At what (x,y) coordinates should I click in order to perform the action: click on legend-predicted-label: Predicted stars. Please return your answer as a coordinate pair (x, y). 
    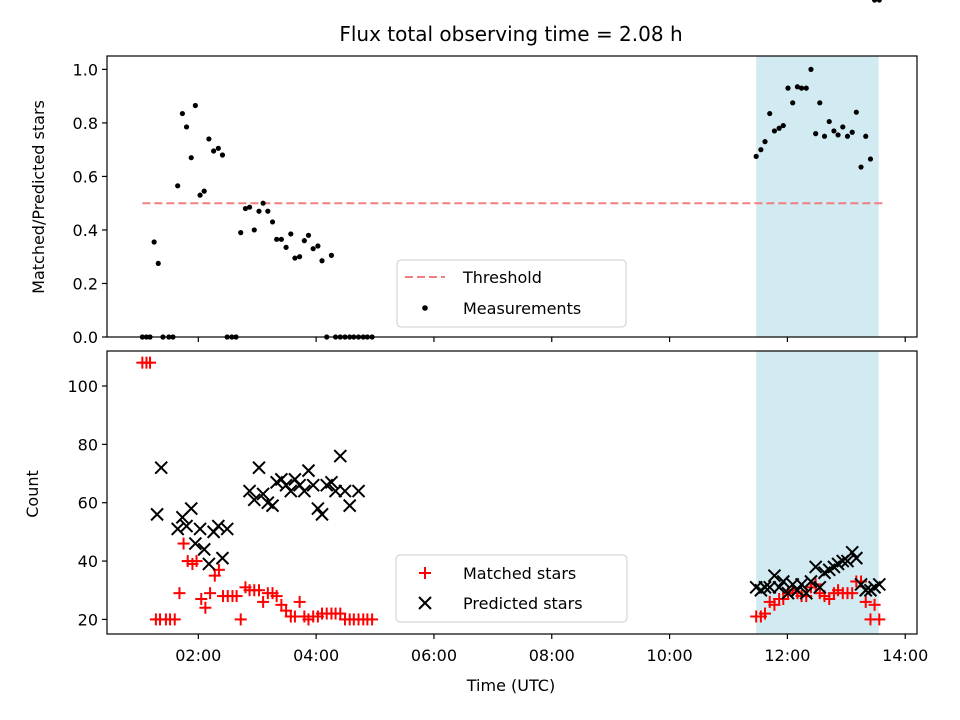
    Looking at the image, I should click on (523, 603).